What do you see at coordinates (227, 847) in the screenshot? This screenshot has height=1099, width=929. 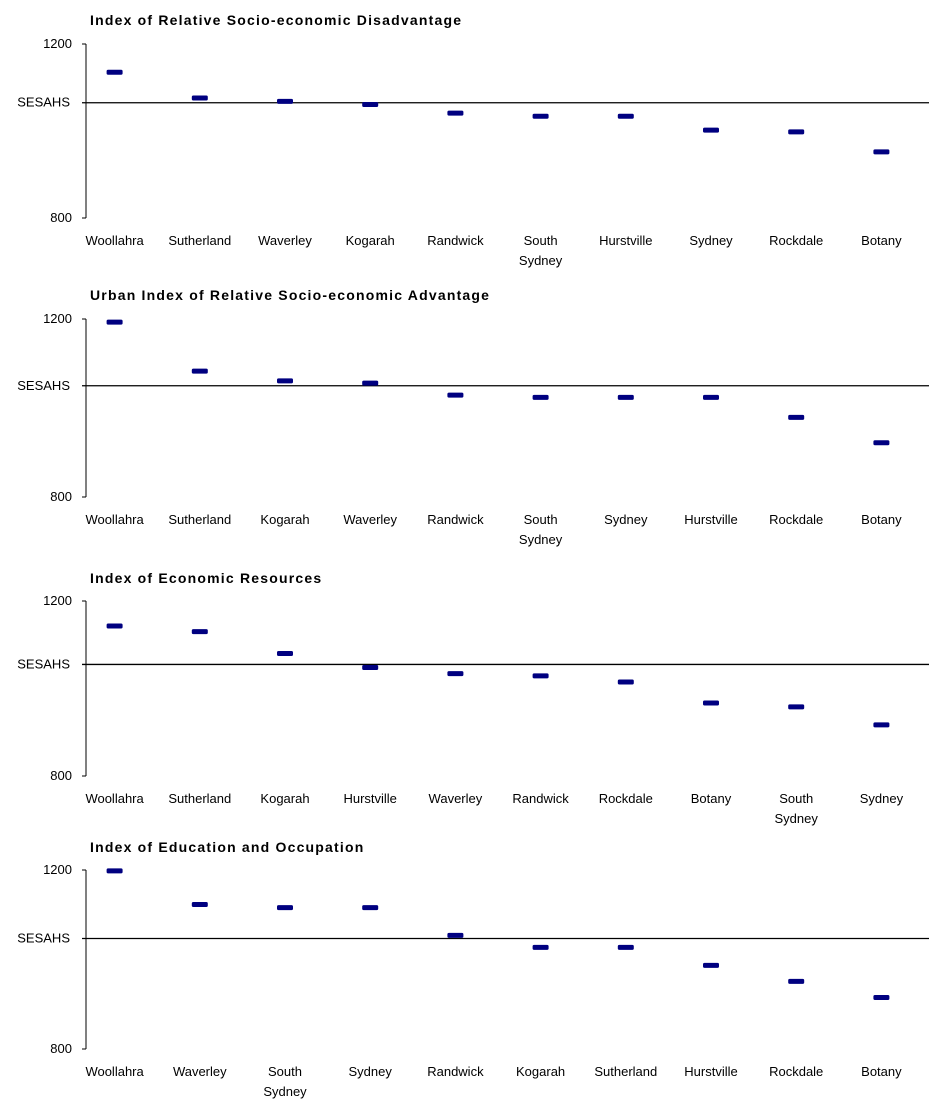 I see `chart-title: Index of Education and Occupation` at bounding box center [227, 847].